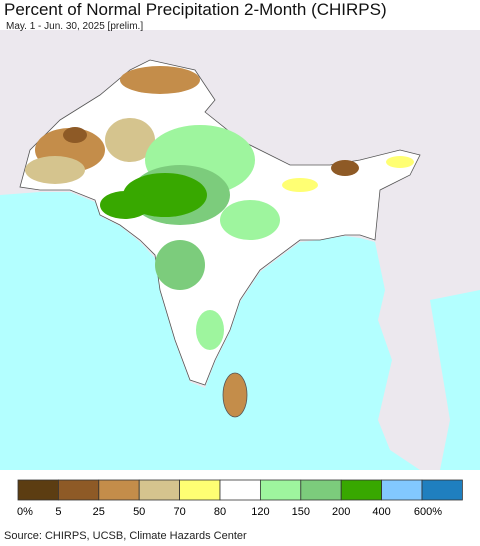 The width and height of the screenshot is (480, 546). What do you see at coordinates (428, 512) in the screenshot?
I see `legend-label: 600%` at bounding box center [428, 512].